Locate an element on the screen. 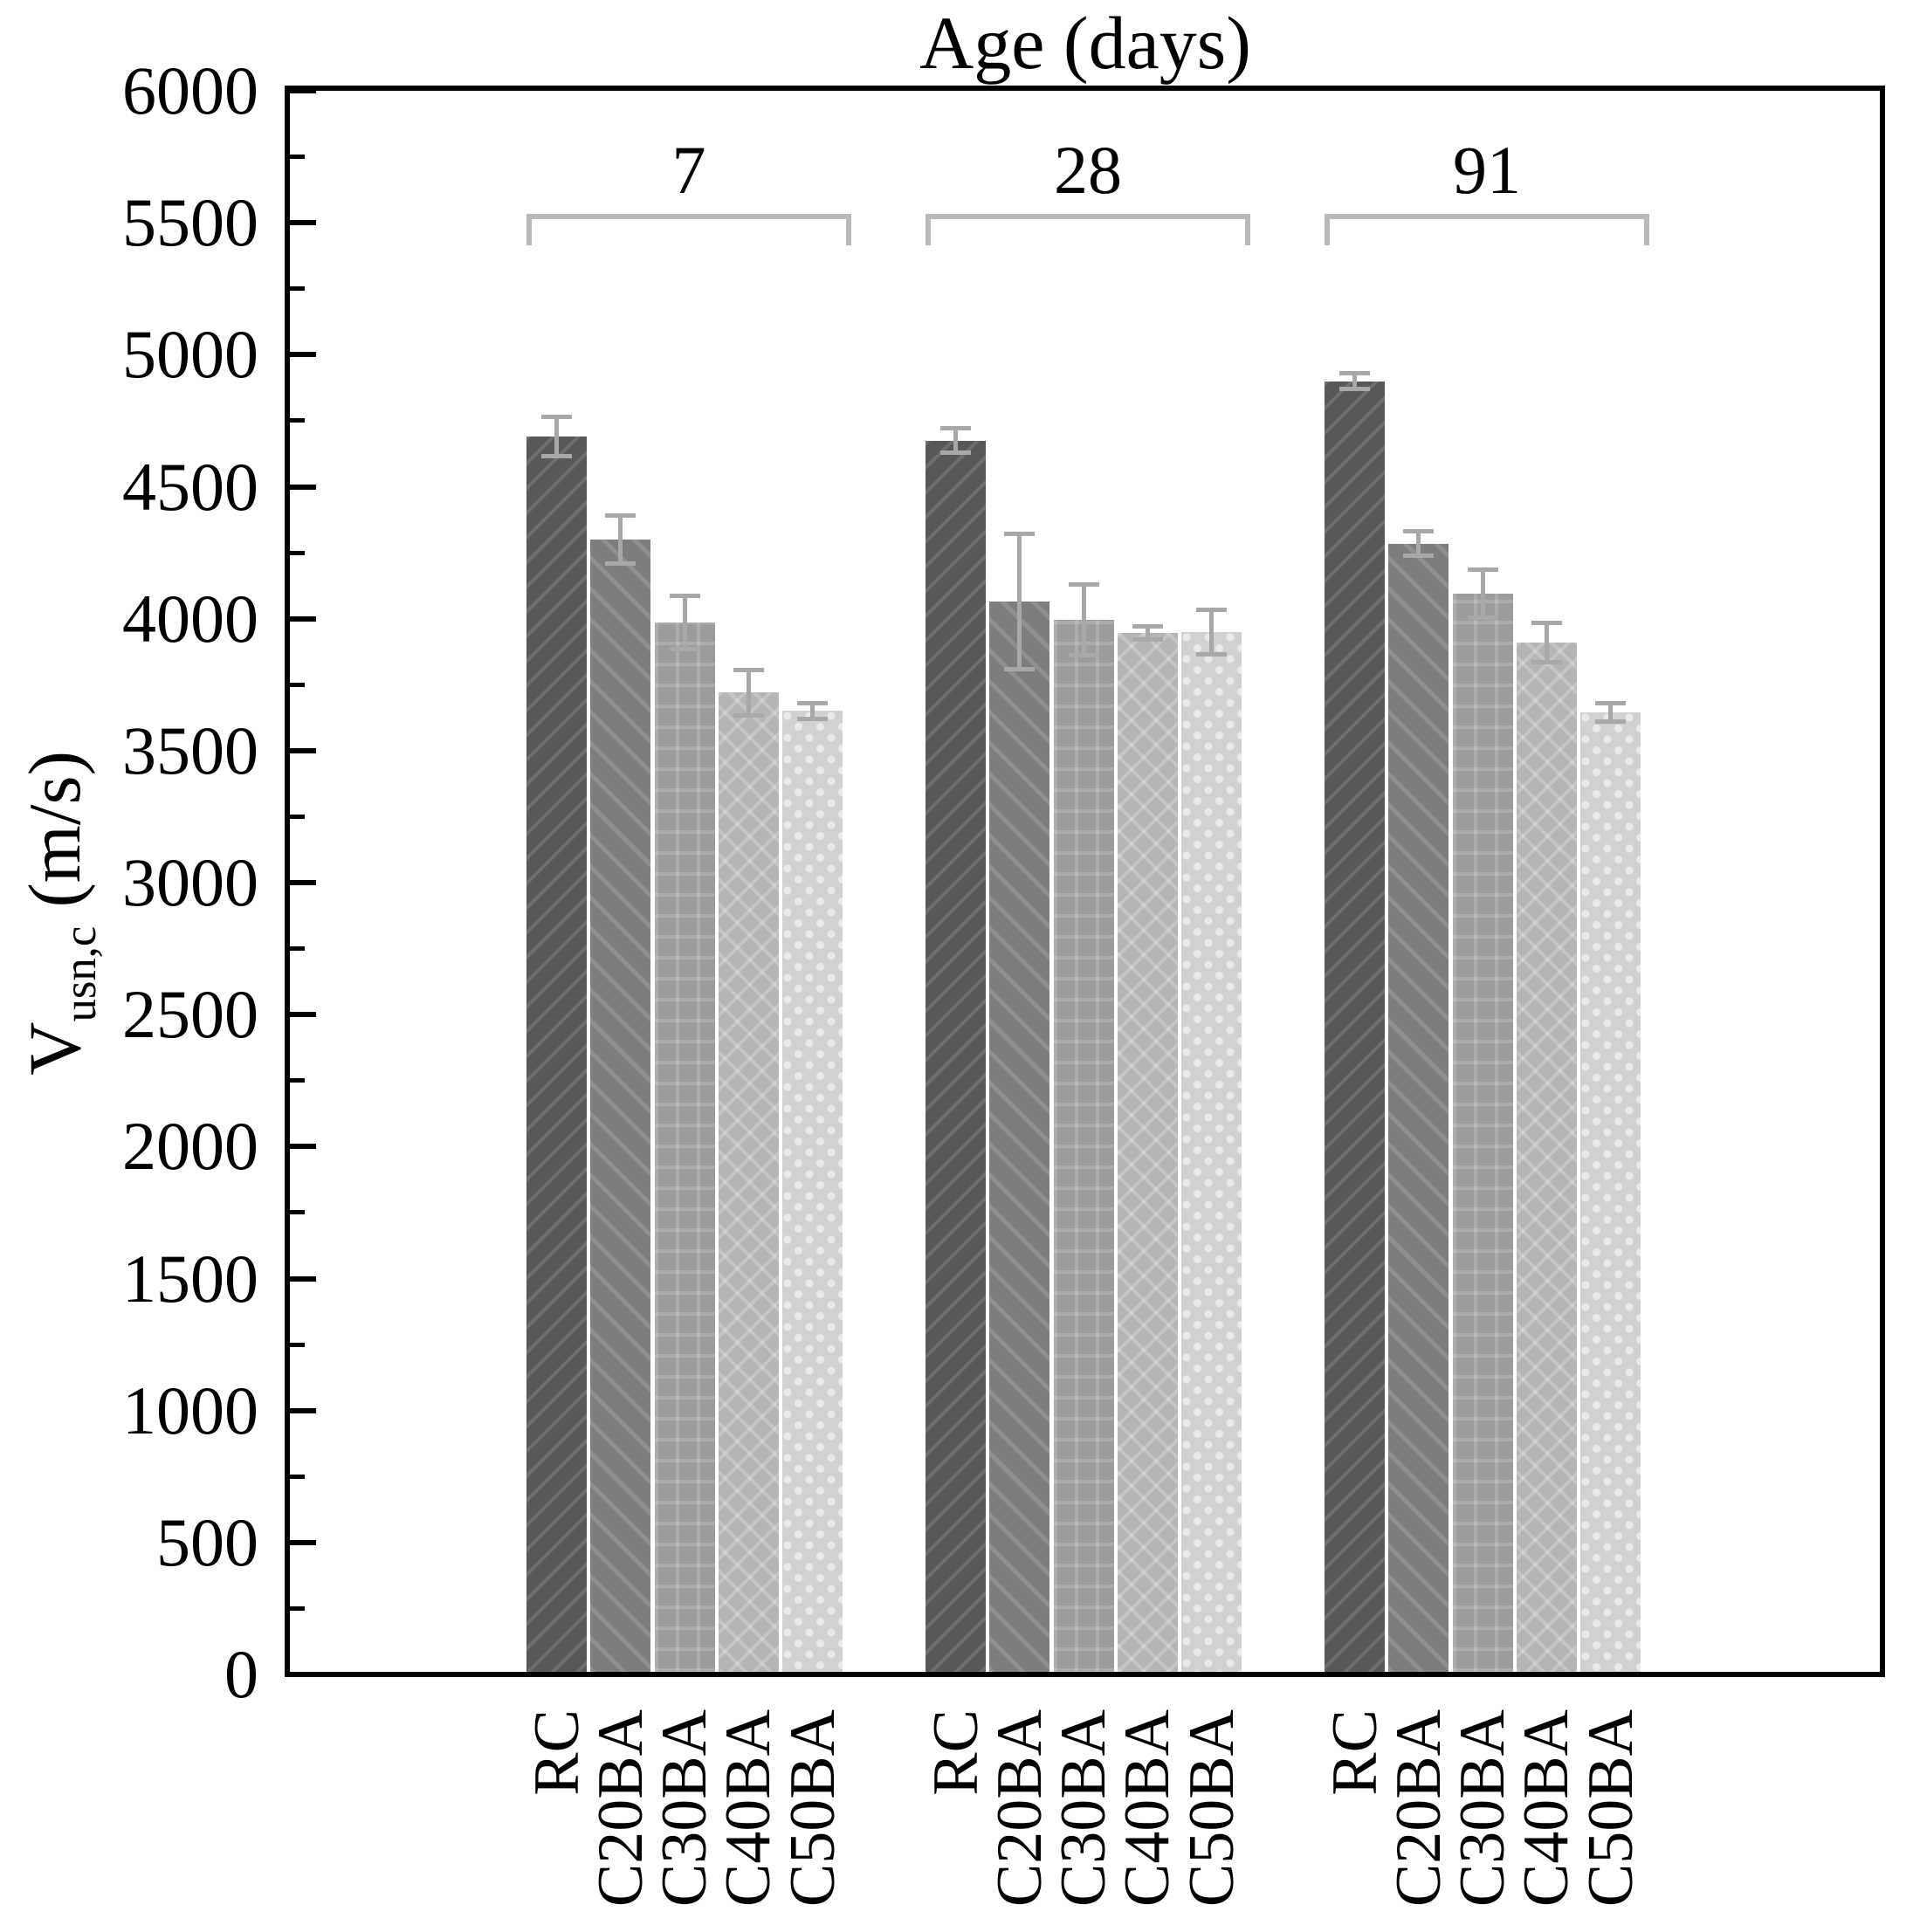  bar-c40ba-age7 is located at coordinates (749, 1182).